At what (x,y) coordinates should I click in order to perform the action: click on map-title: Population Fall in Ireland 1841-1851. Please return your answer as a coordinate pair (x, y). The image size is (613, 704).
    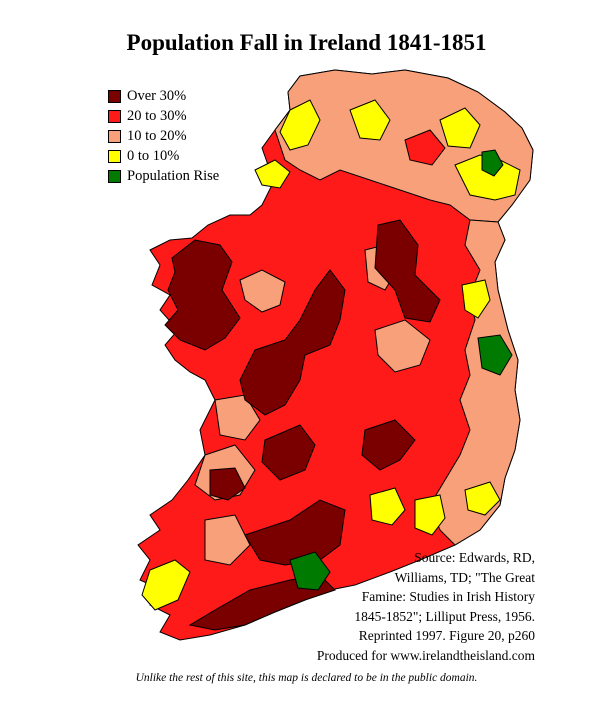
    Looking at the image, I should click on (306, 42).